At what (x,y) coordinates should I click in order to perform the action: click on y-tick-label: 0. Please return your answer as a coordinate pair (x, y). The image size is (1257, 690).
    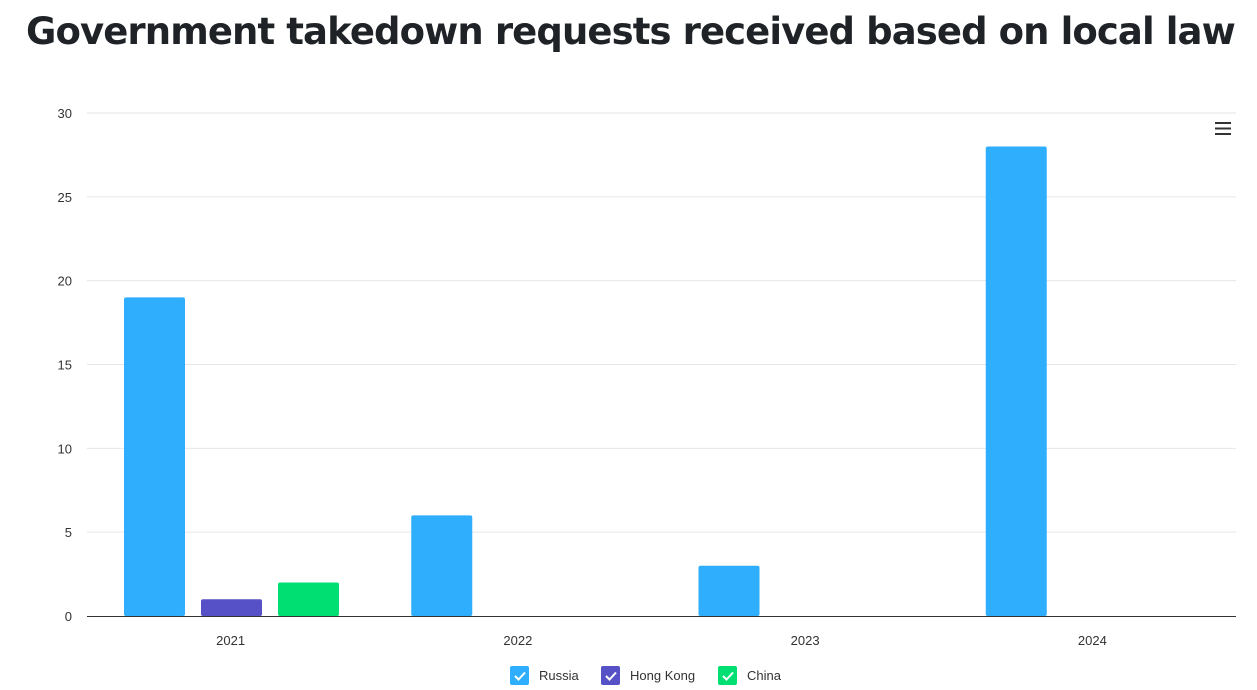
    Looking at the image, I should click on (68, 616).